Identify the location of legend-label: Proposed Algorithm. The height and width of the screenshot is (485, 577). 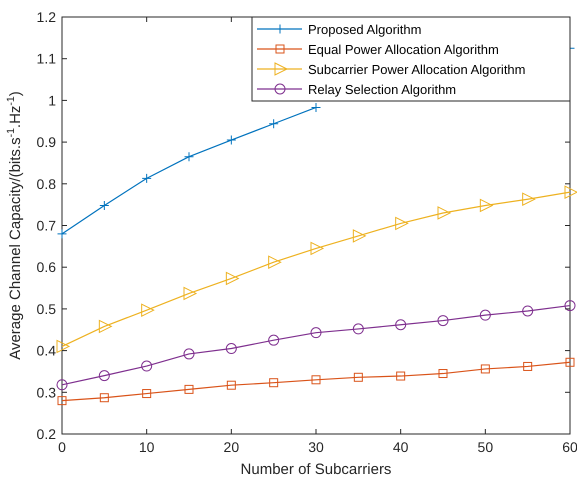
(365, 29).